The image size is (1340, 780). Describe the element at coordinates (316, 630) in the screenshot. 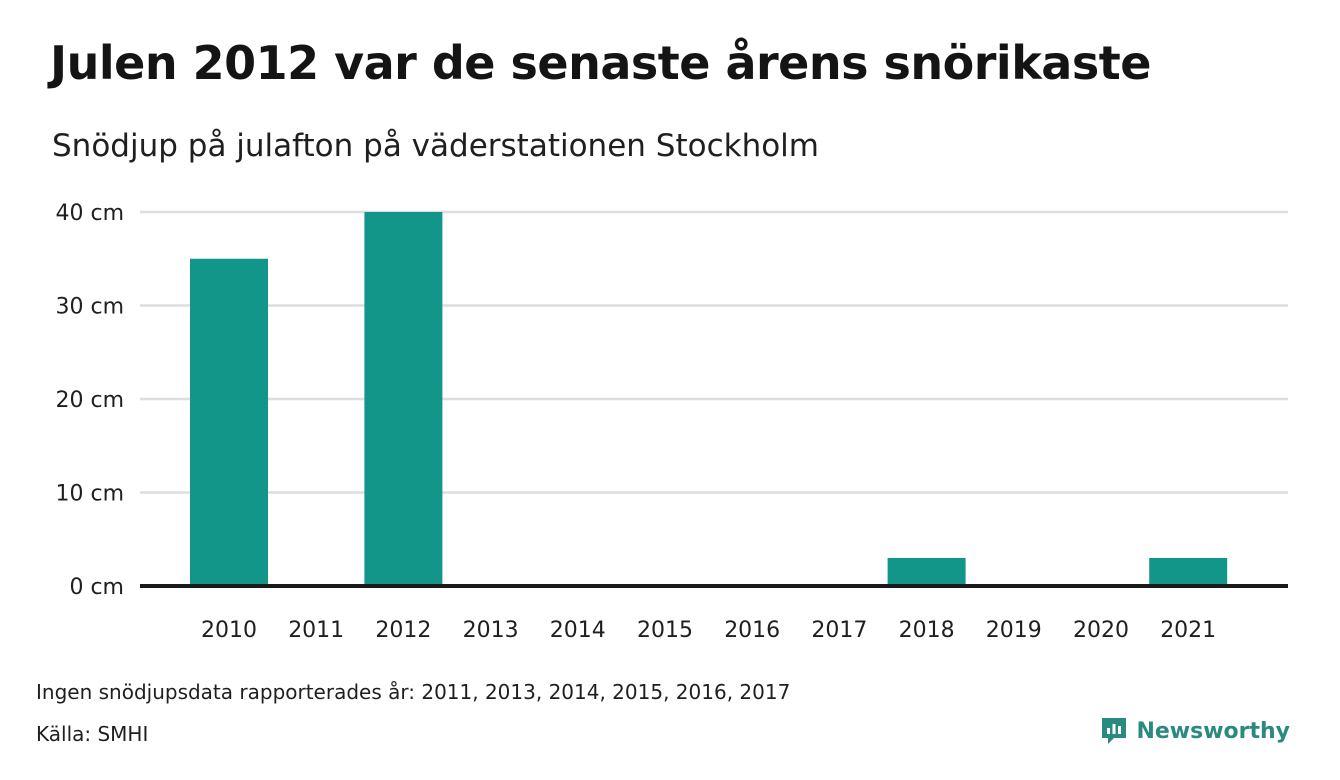

I see `x-tick-label: 2011` at that location.